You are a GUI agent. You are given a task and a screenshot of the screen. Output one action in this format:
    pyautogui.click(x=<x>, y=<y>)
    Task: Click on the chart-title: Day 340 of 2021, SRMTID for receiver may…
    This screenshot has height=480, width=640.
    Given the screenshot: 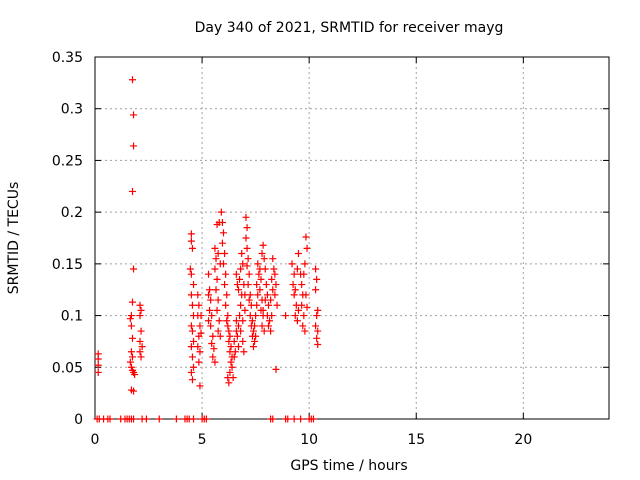 What is the action you would take?
    pyautogui.click(x=349, y=28)
    